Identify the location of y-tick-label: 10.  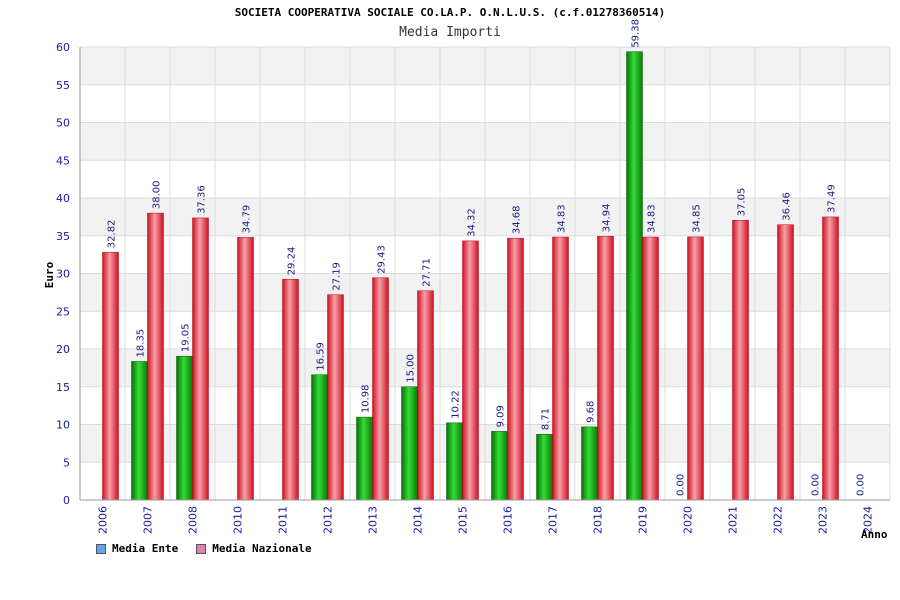
(63, 425).